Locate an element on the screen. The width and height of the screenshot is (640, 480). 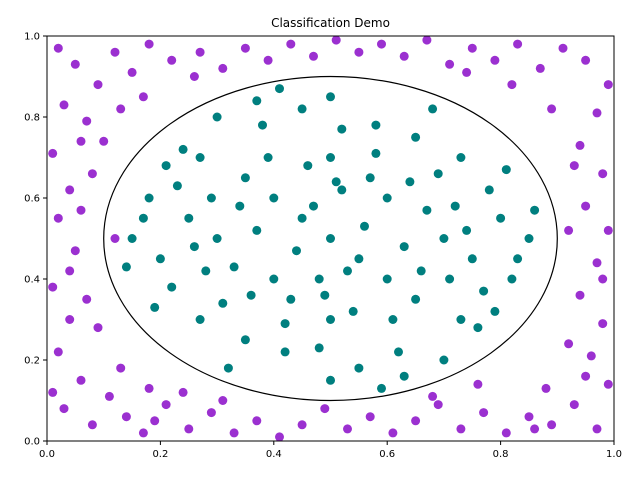
x-tick-label: 0.6 is located at coordinates (387, 454).